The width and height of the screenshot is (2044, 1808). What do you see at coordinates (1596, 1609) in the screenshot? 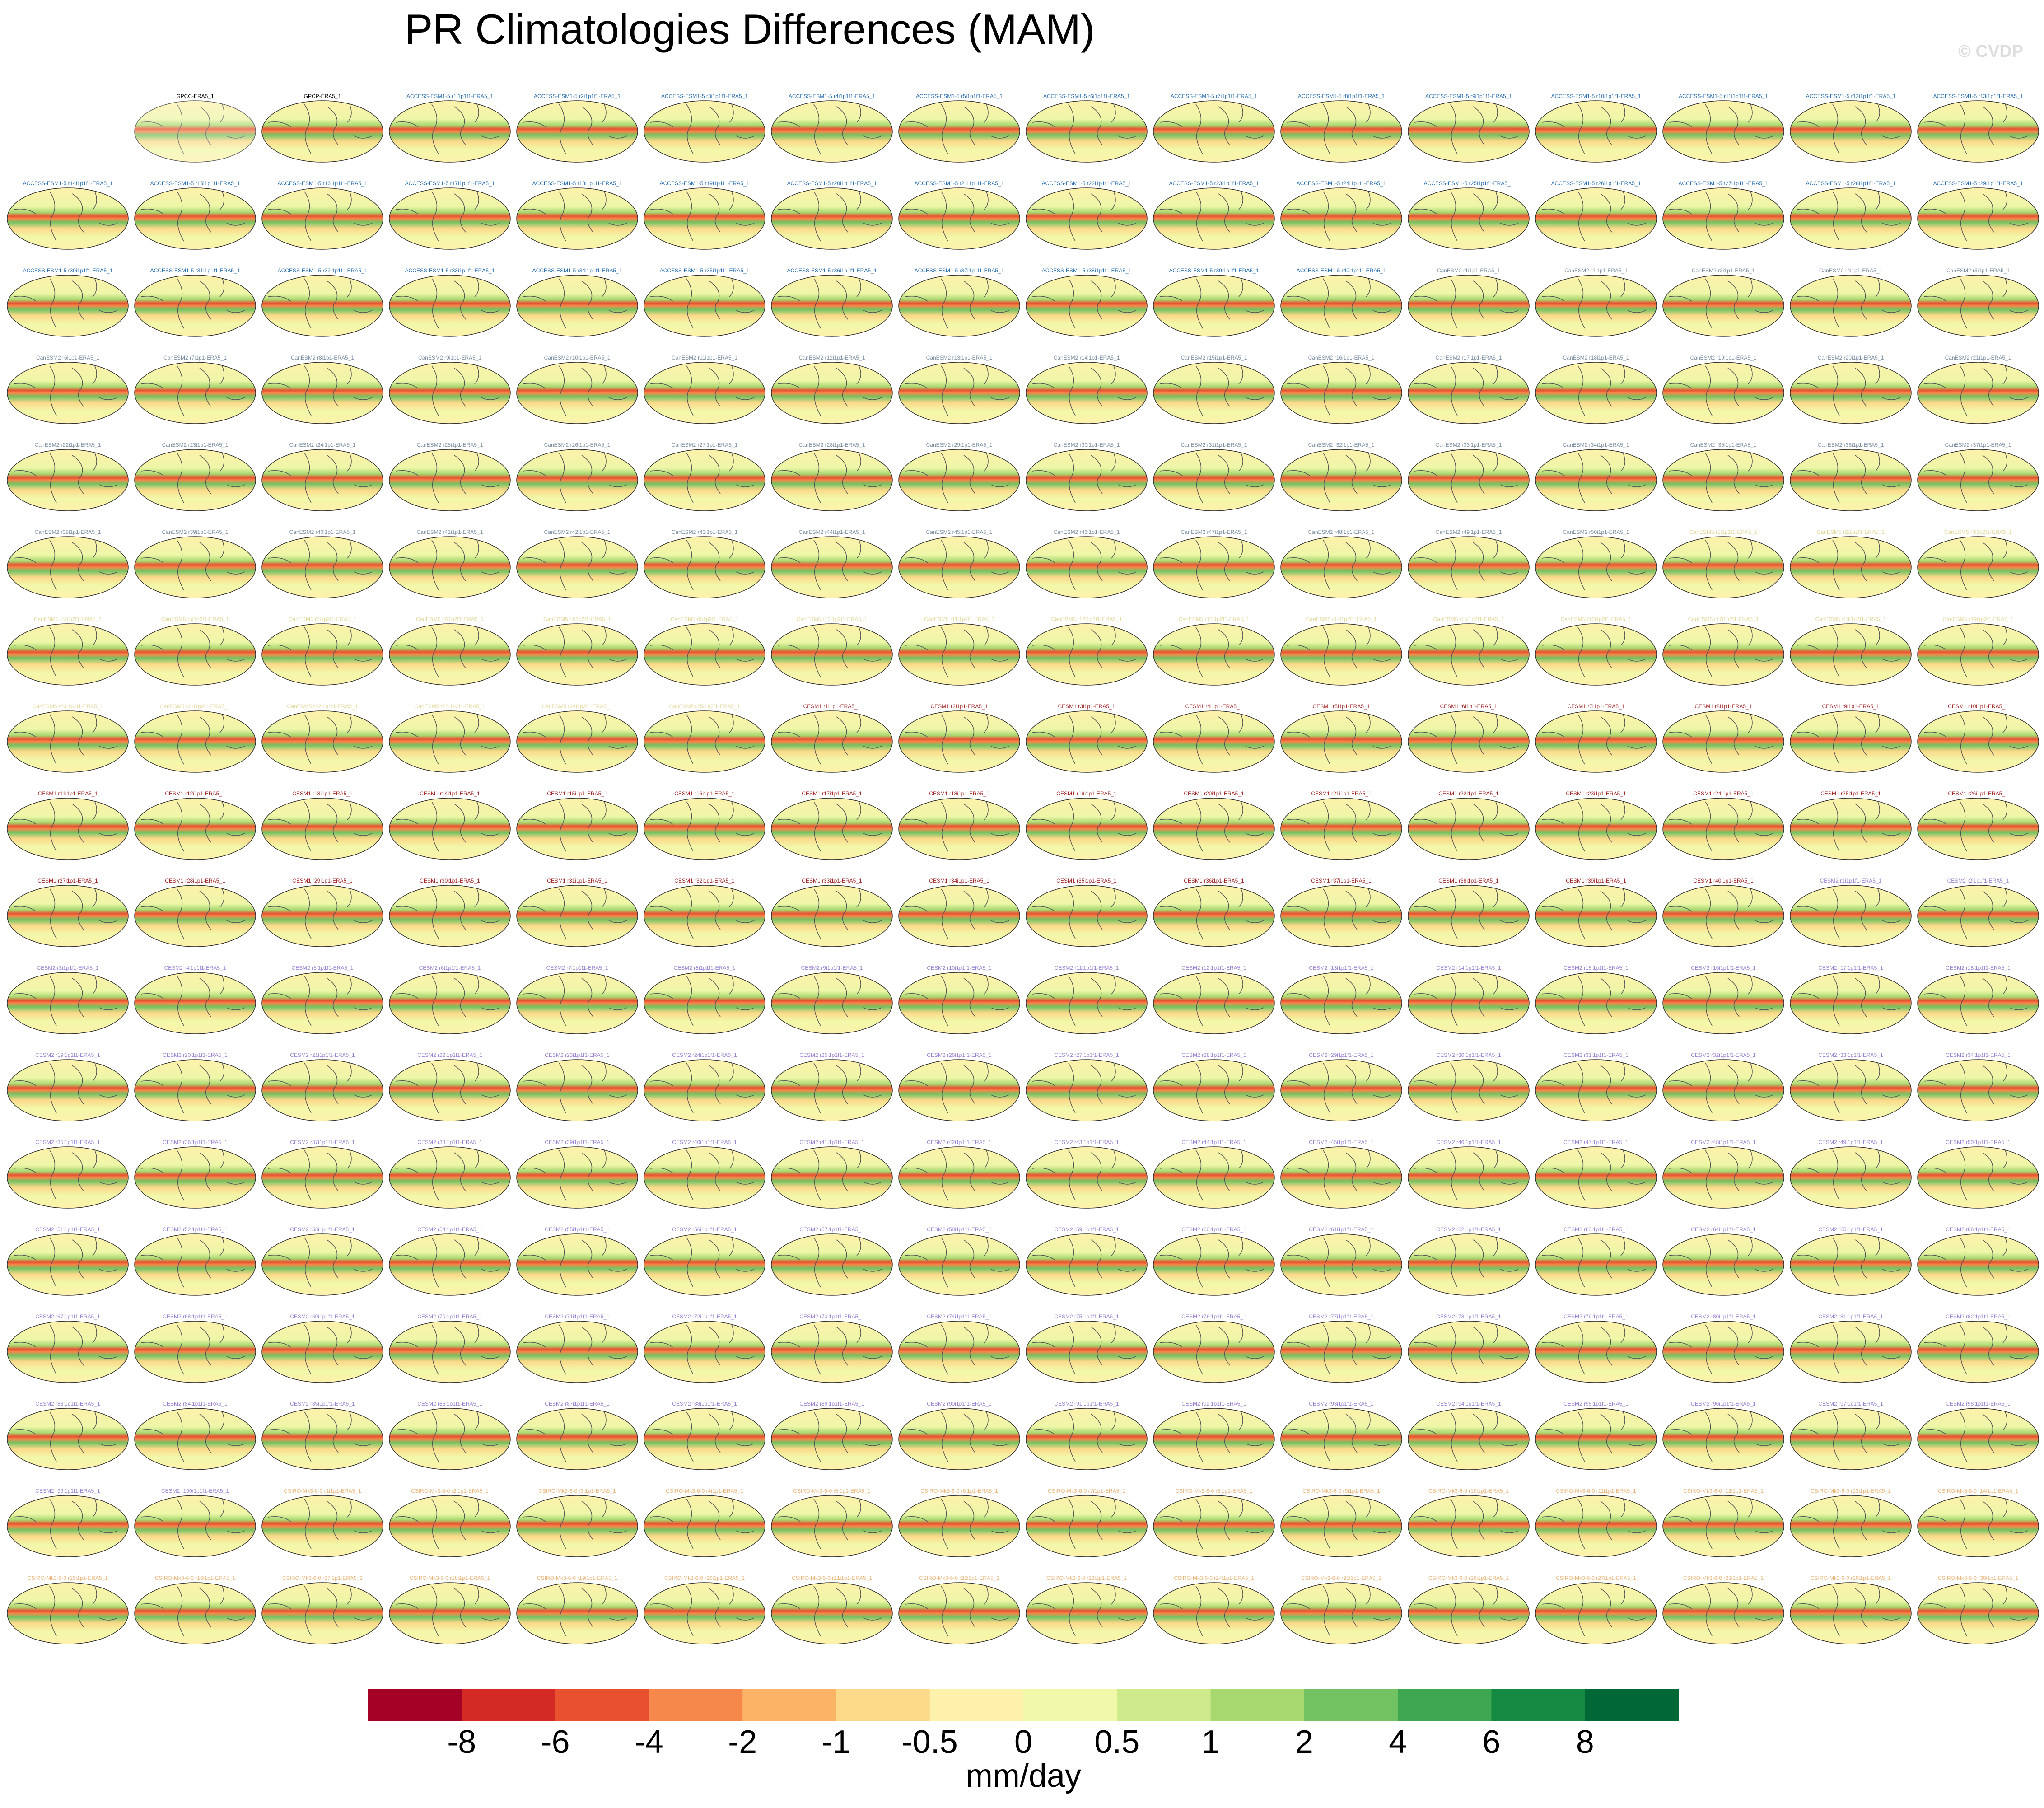
I see `map-panel: CSIRO-Mk3-6-0 r27i1p1-ERA5_1` at bounding box center [1596, 1609].